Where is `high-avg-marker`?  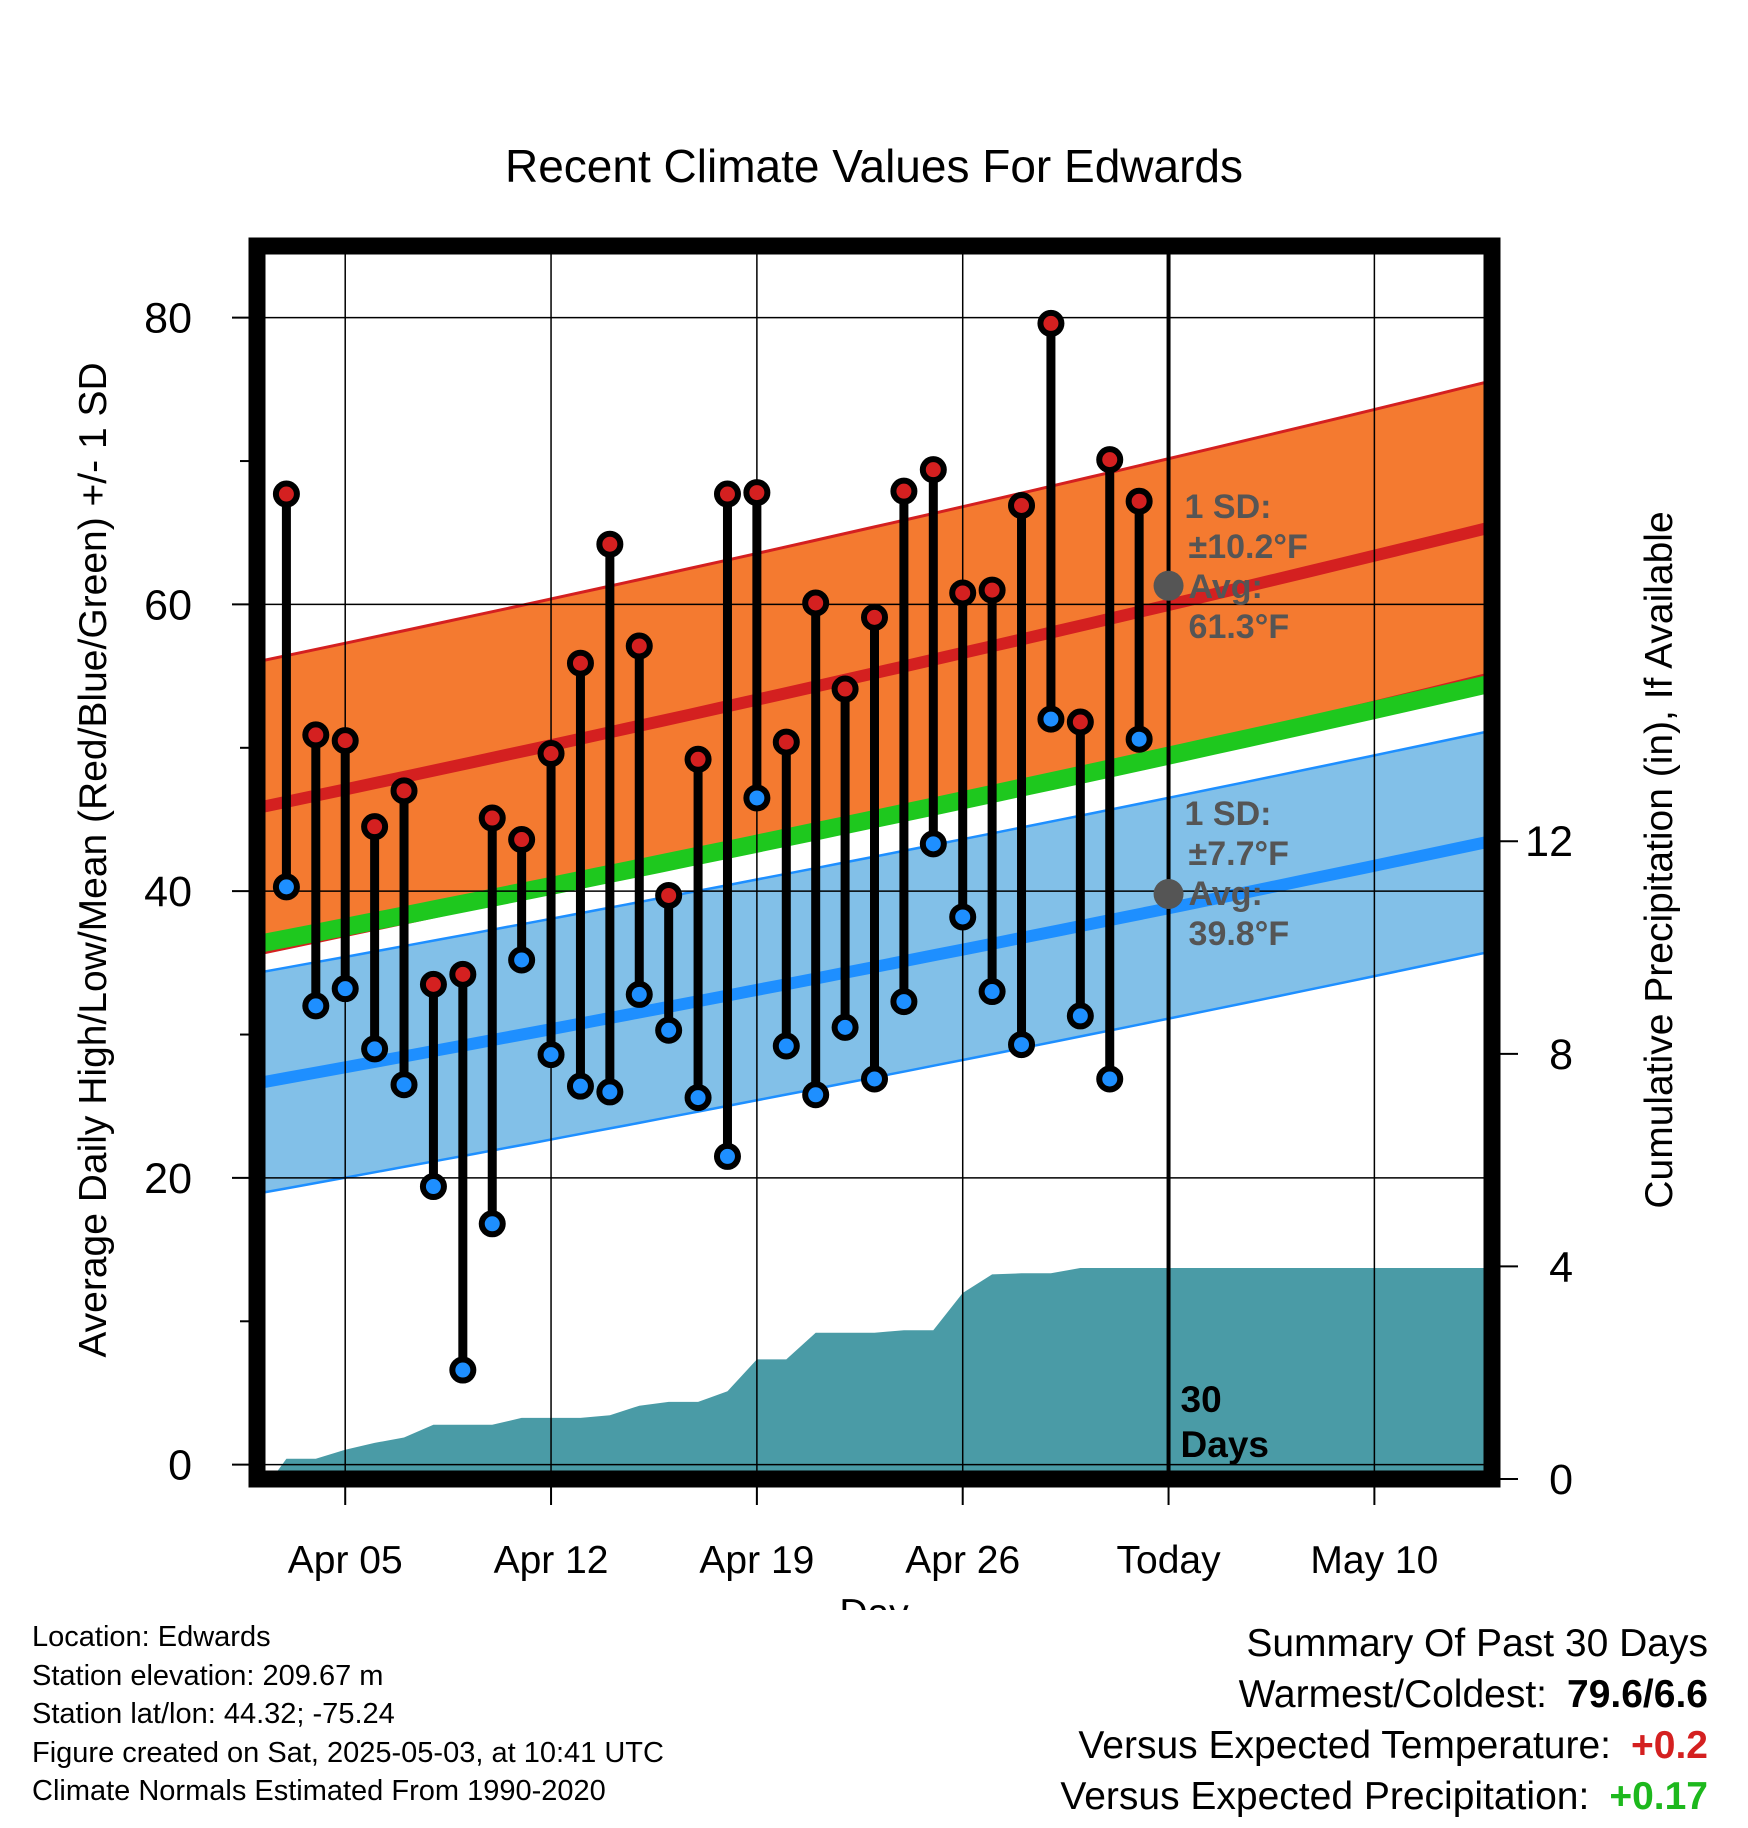
high-avg-marker is located at coordinates (1168, 585).